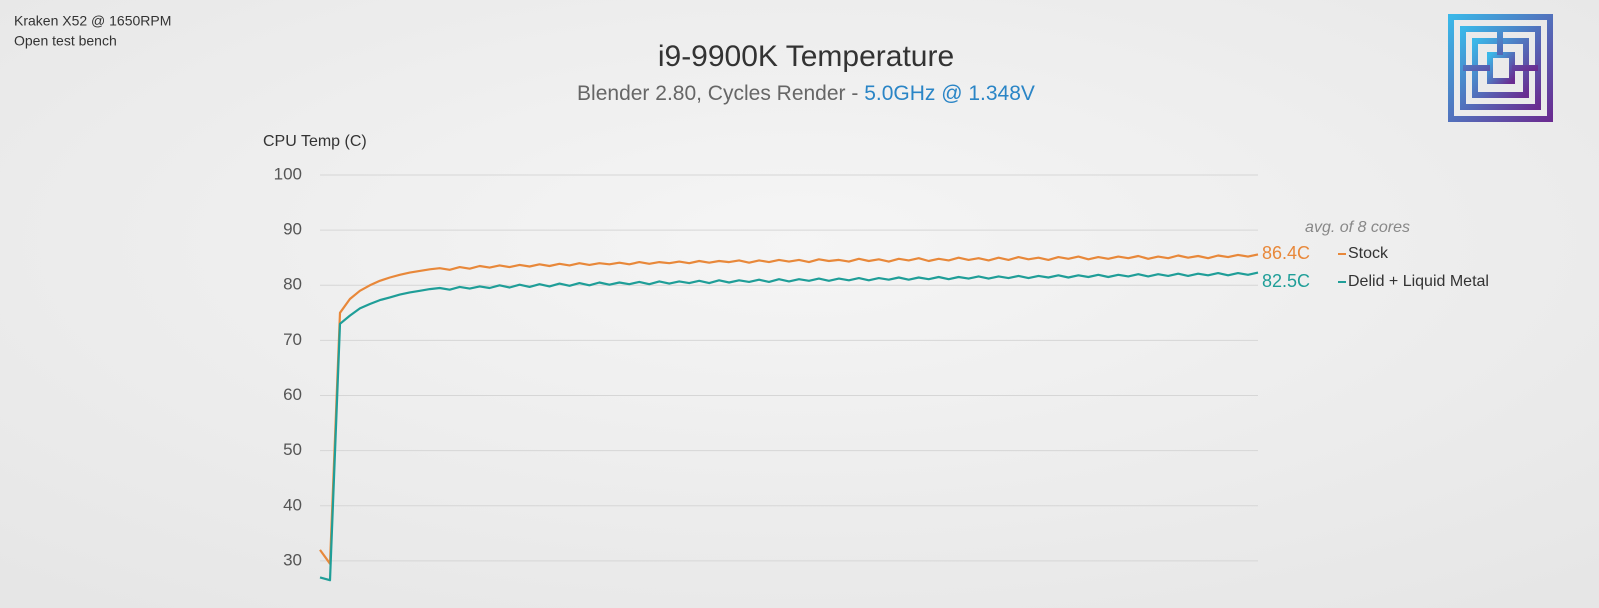 The height and width of the screenshot is (608, 1599). What do you see at coordinates (288, 173) in the screenshot?
I see `y-tick-label: 100` at bounding box center [288, 173].